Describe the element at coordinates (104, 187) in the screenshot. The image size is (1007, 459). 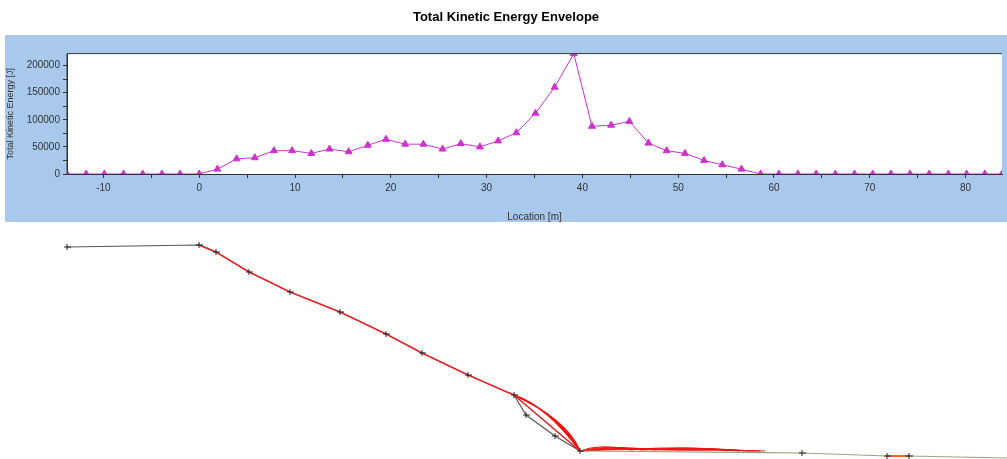
I see `x-tick-label: -10` at that location.